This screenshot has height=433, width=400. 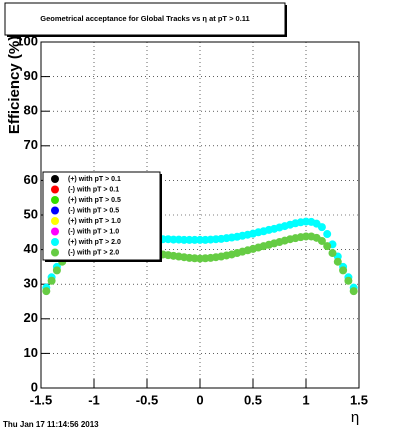 I want to click on legend-label: (-) with pT > 0.5, so click(x=93, y=210).